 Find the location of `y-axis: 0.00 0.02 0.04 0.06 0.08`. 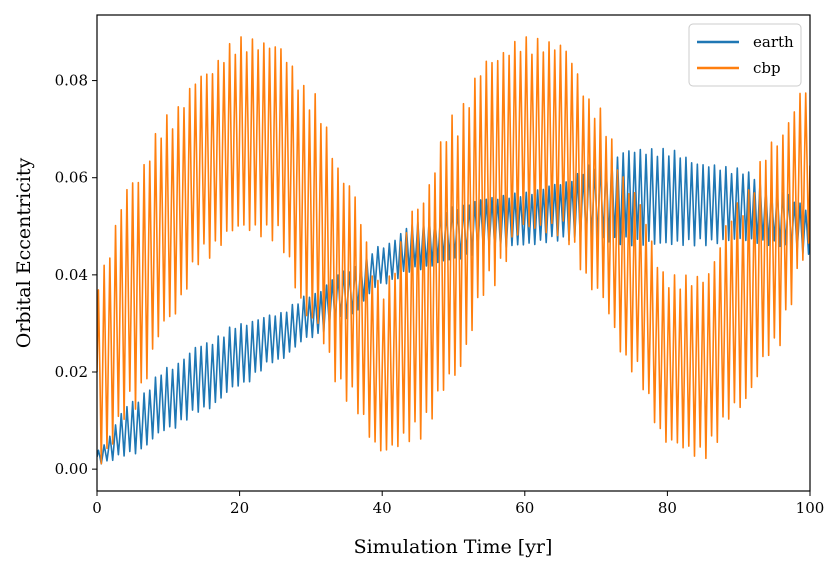

y-axis: 0.00 0.02 0.04 0.06 0.08 is located at coordinates (76, 275).